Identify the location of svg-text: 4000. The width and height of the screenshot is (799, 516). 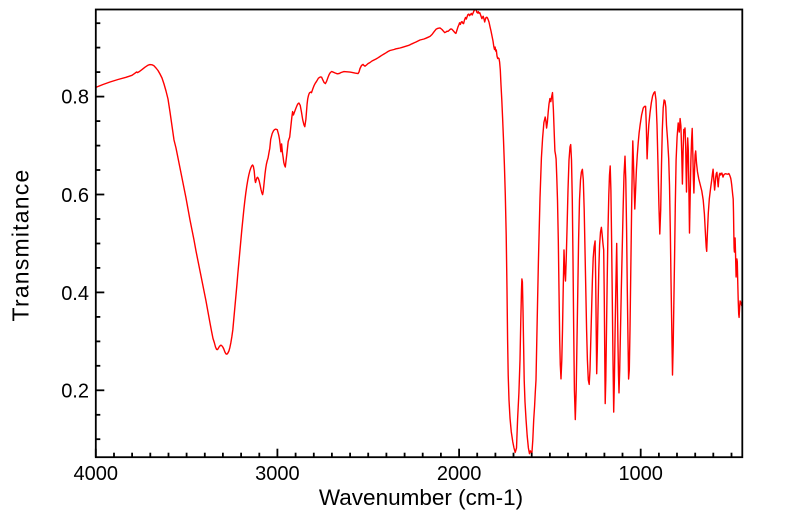
(96, 474).